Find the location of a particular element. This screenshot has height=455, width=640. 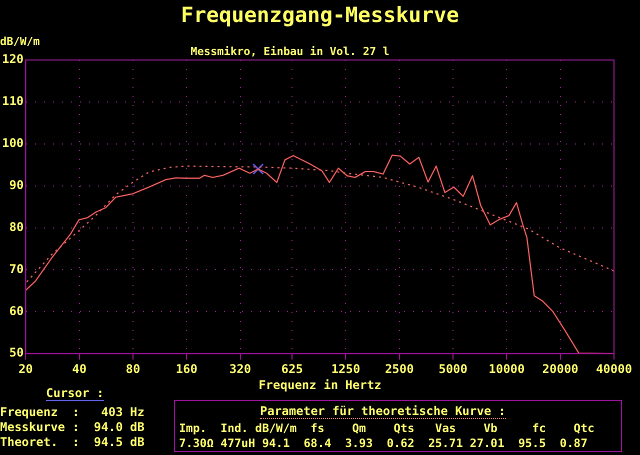

x-tick-label: 1250 is located at coordinates (345, 369).